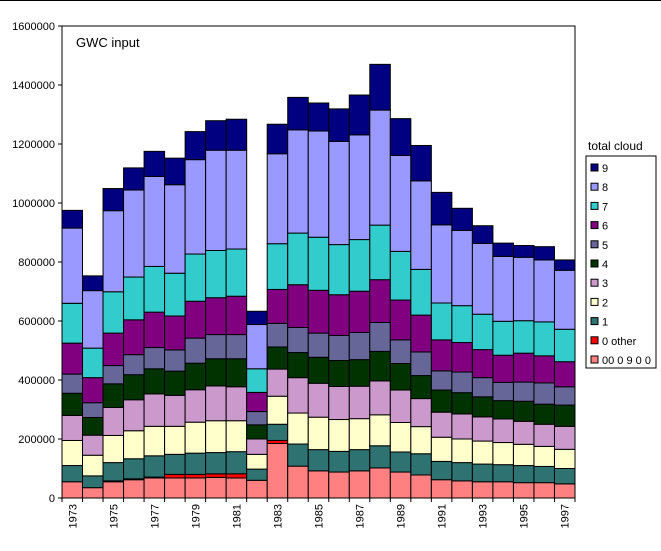  Describe the element at coordinates (361, 516) in the screenshot. I see `x-tick-label: 1987` at that location.